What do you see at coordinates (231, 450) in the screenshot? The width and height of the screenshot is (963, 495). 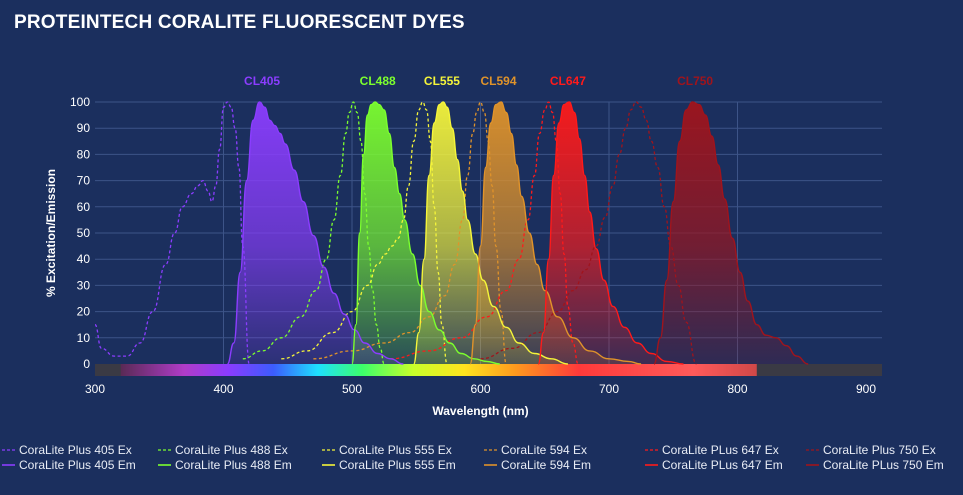 I see `legend-label: CoraLite Plus 488 Ex` at bounding box center [231, 450].